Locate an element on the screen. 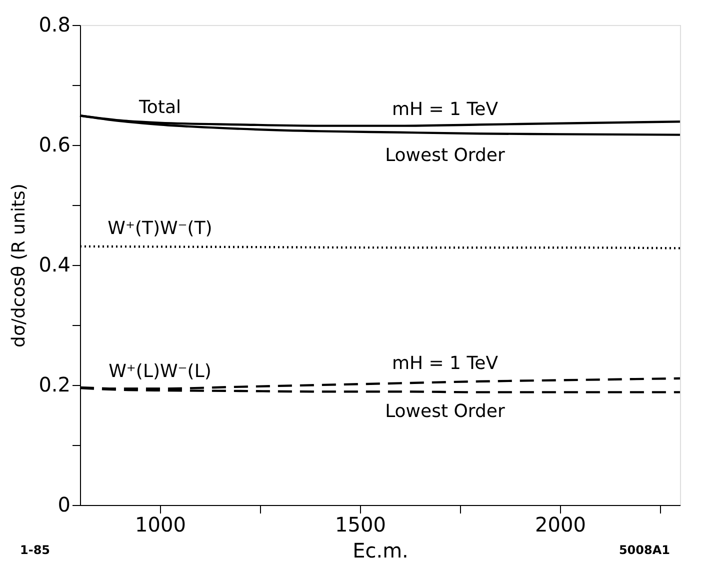 The height and width of the screenshot is (581, 721). annotation: Total is located at coordinates (160, 107).